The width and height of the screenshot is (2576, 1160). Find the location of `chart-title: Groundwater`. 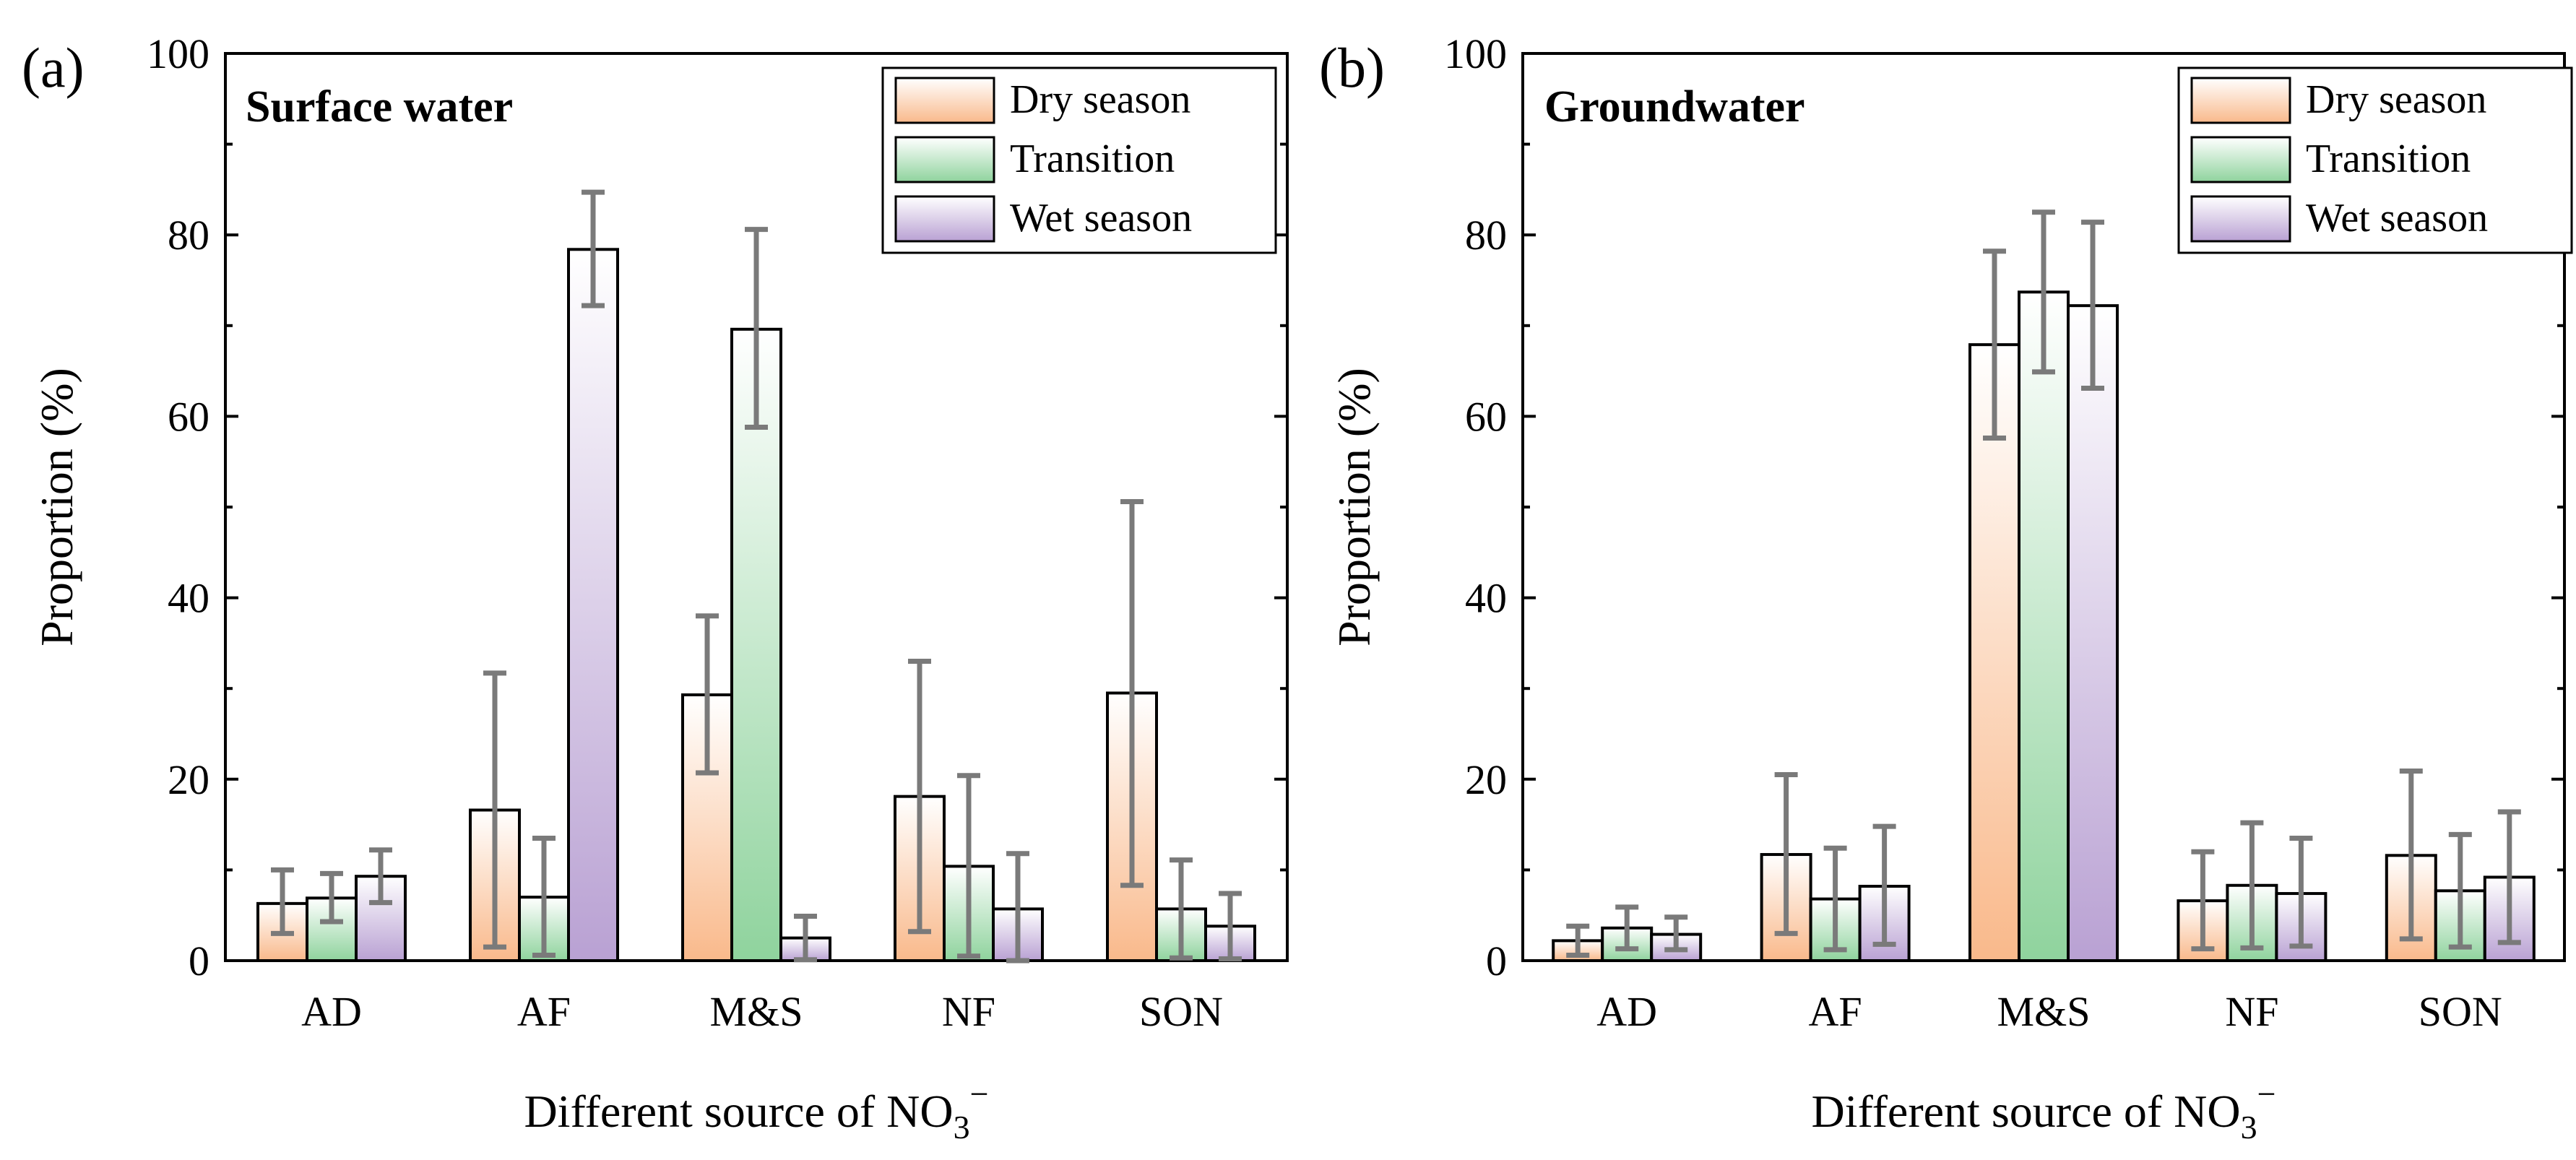

chart-title: Groundwater is located at coordinates (1674, 106).